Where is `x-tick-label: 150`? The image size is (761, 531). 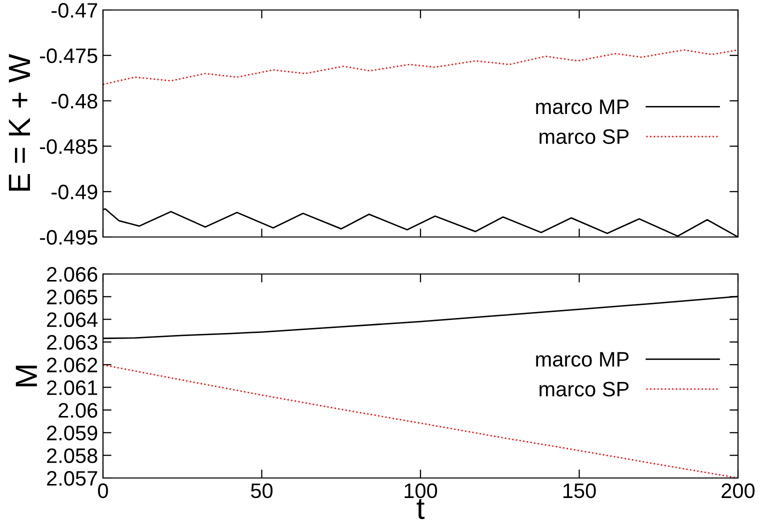
x-tick-label: 150 is located at coordinates (579, 490).